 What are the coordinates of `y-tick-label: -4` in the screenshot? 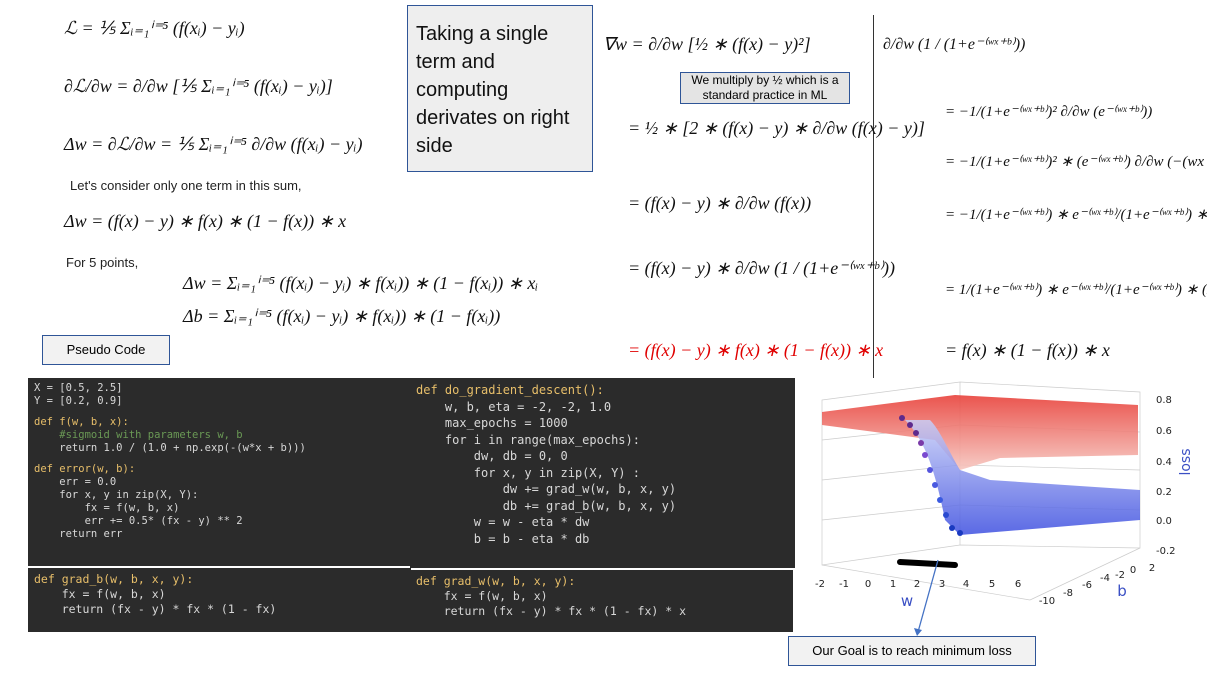 It's located at (1105, 578).